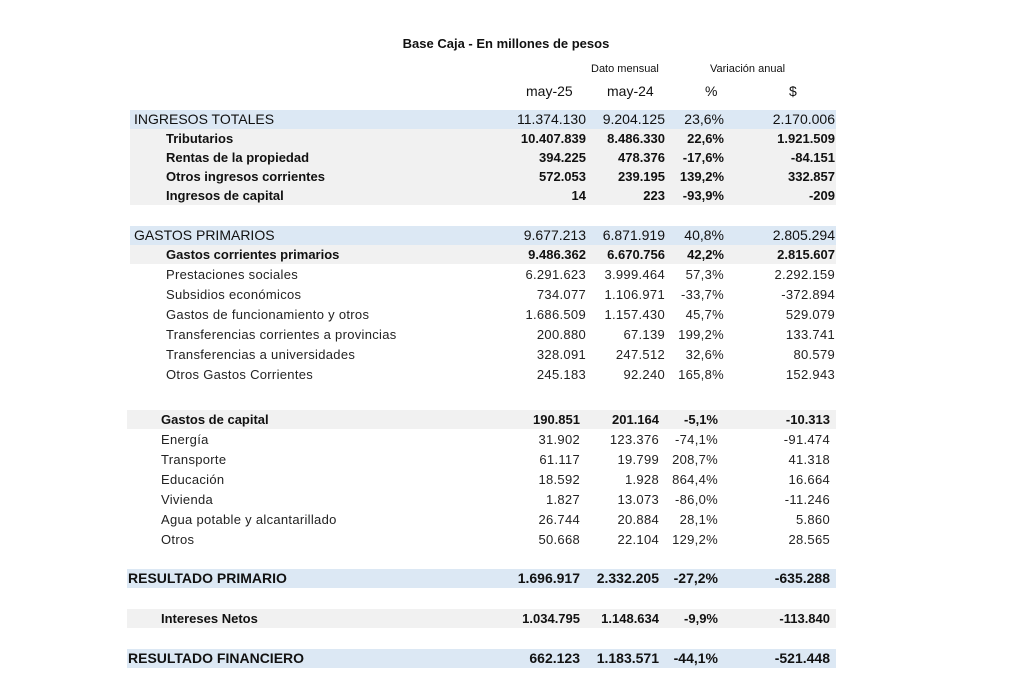 The width and height of the screenshot is (1012, 682). What do you see at coordinates (548, 578) in the screenshot?
I see `value-current: 1.696.917` at bounding box center [548, 578].